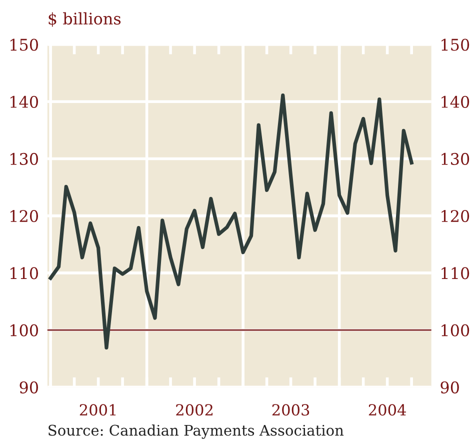 This screenshot has width=474, height=445. Describe the element at coordinates (456, 216) in the screenshot. I see `y2-tick-label: 120` at that location.